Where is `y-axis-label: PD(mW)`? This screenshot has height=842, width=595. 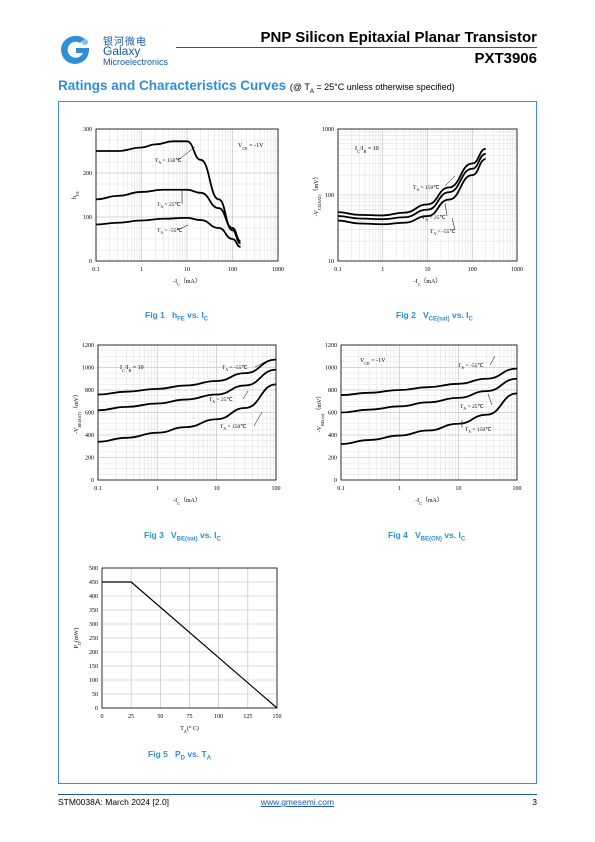
y-axis-label: PD(mW) is located at coordinates (77, 638).